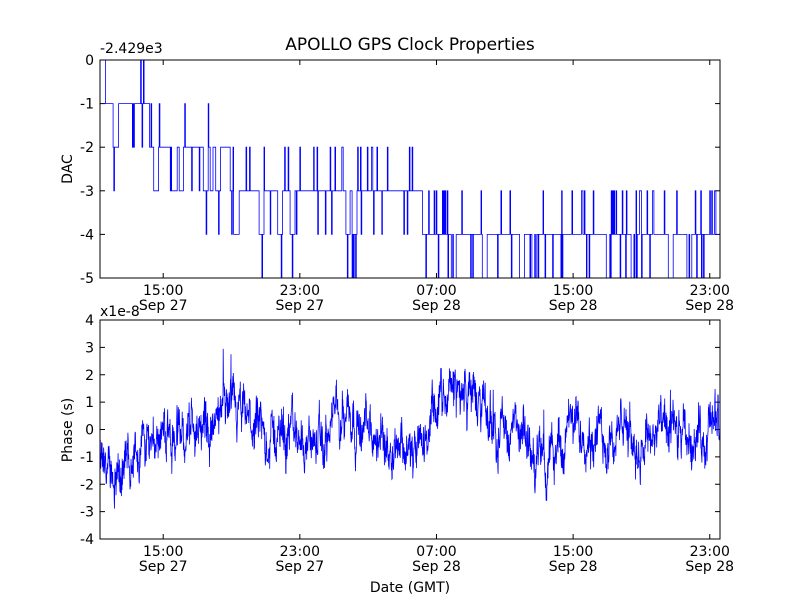  What do you see at coordinates (87, 485) in the screenshot?
I see `phase-ytick-label: -2` at bounding box center [87, 485].